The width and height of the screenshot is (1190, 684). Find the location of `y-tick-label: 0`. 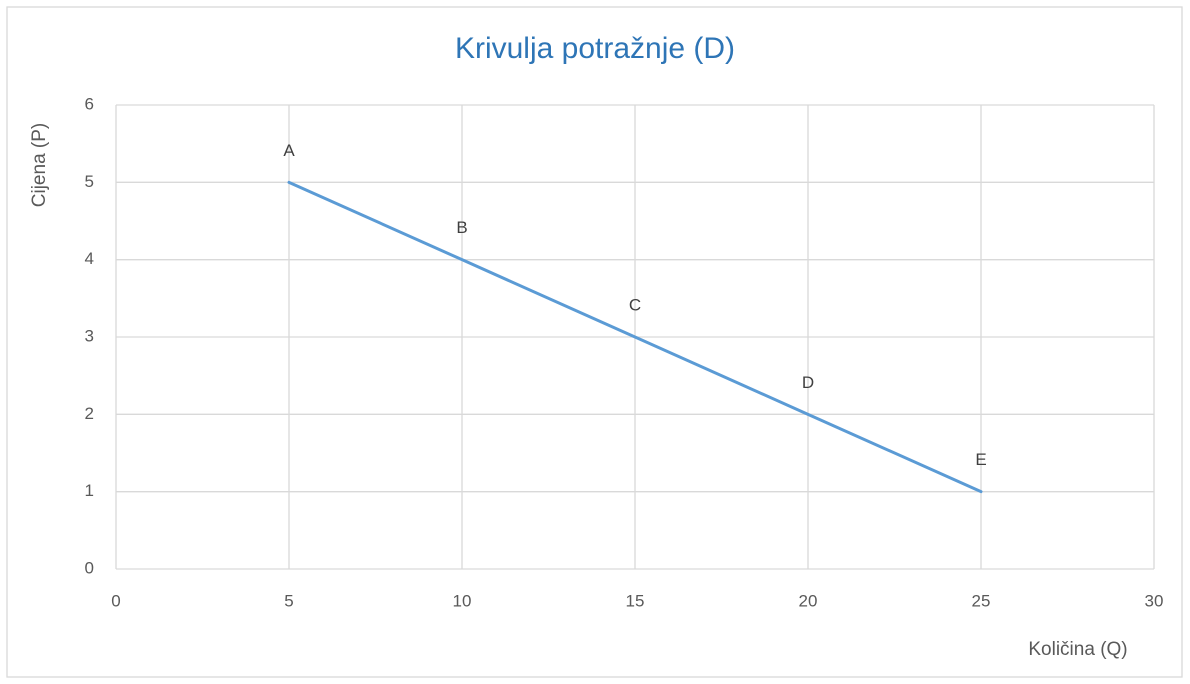

y-tick-label: 0 is located at coordinates (89, 567).